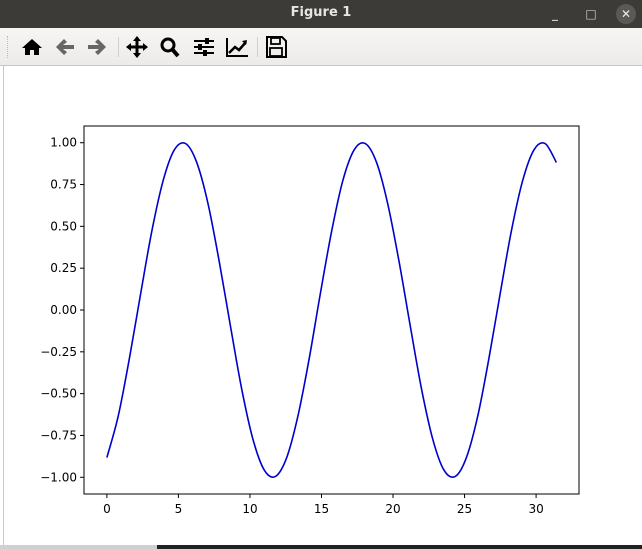 The width and height of the screenshot is (642, 549). Describe the element at coordinates (97, 47) in the screenshot. I see `arrow-right-icon` at that location.